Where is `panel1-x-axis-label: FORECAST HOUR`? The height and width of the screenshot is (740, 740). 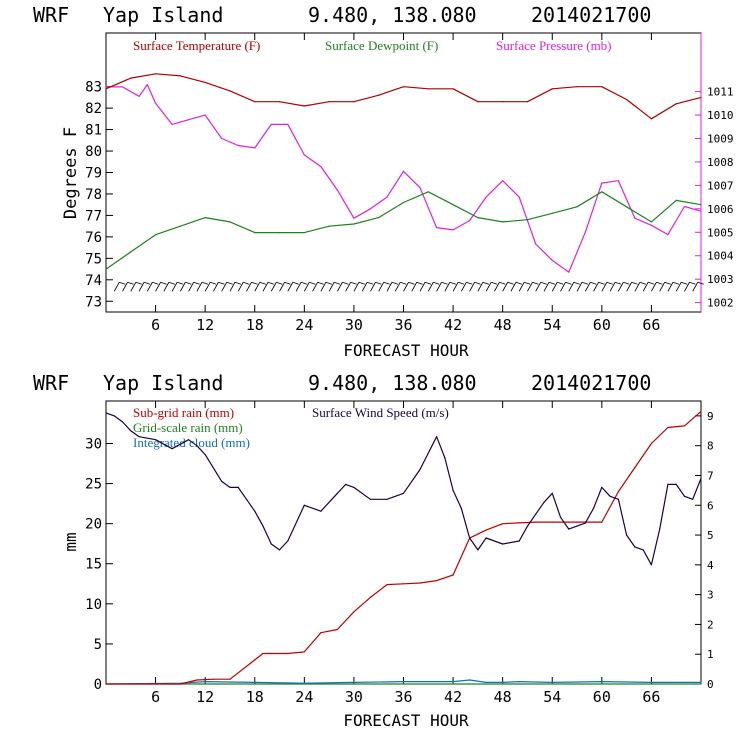
panel1-x-axis-label: FORECAST HOUR is located at coordinates (406, 350).